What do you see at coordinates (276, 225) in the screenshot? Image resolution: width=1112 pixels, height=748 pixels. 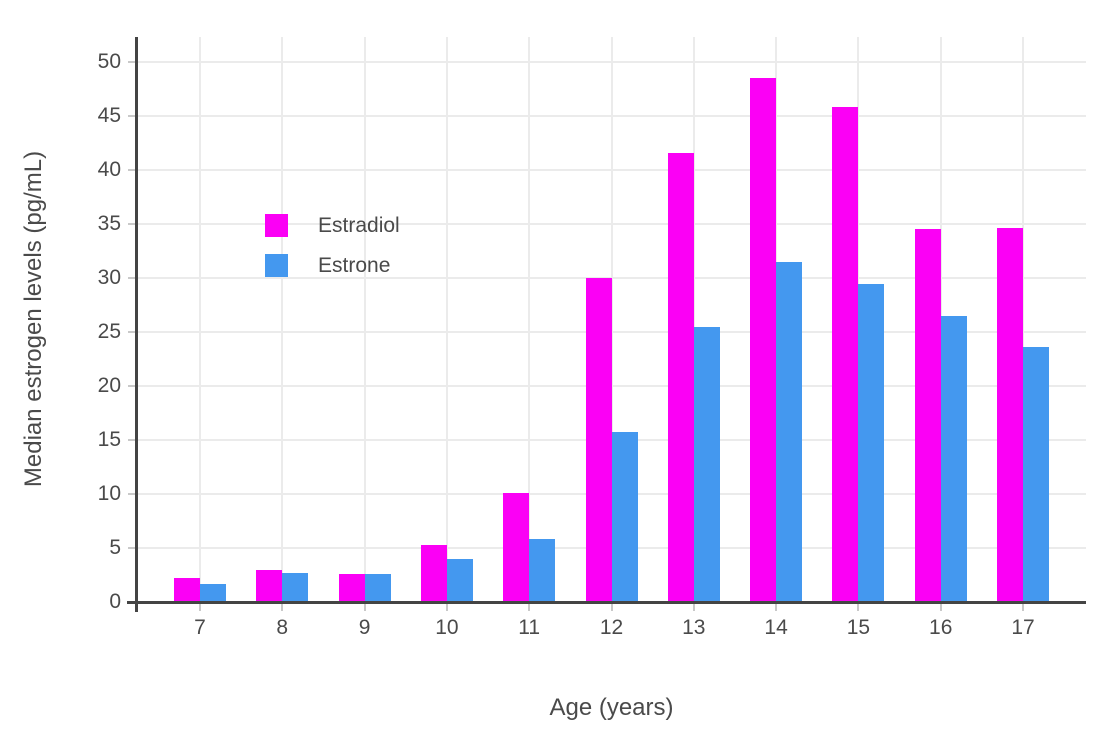 I see `estradiol-swatch-icon` at bounding box center [276, 225].